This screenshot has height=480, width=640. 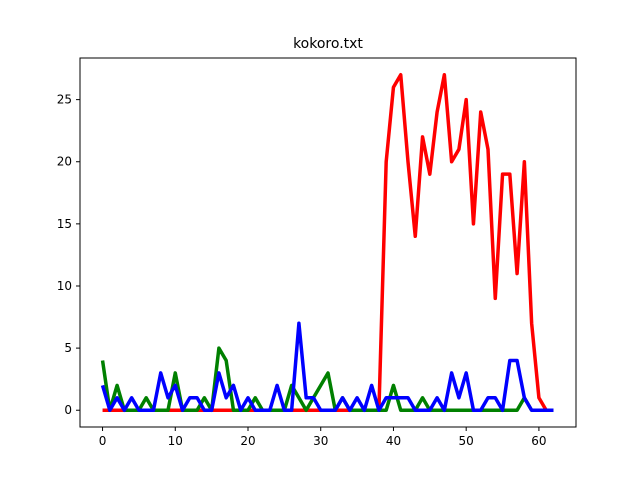 I want to click on x-tick-label: 50, so click(x=466, y=441).